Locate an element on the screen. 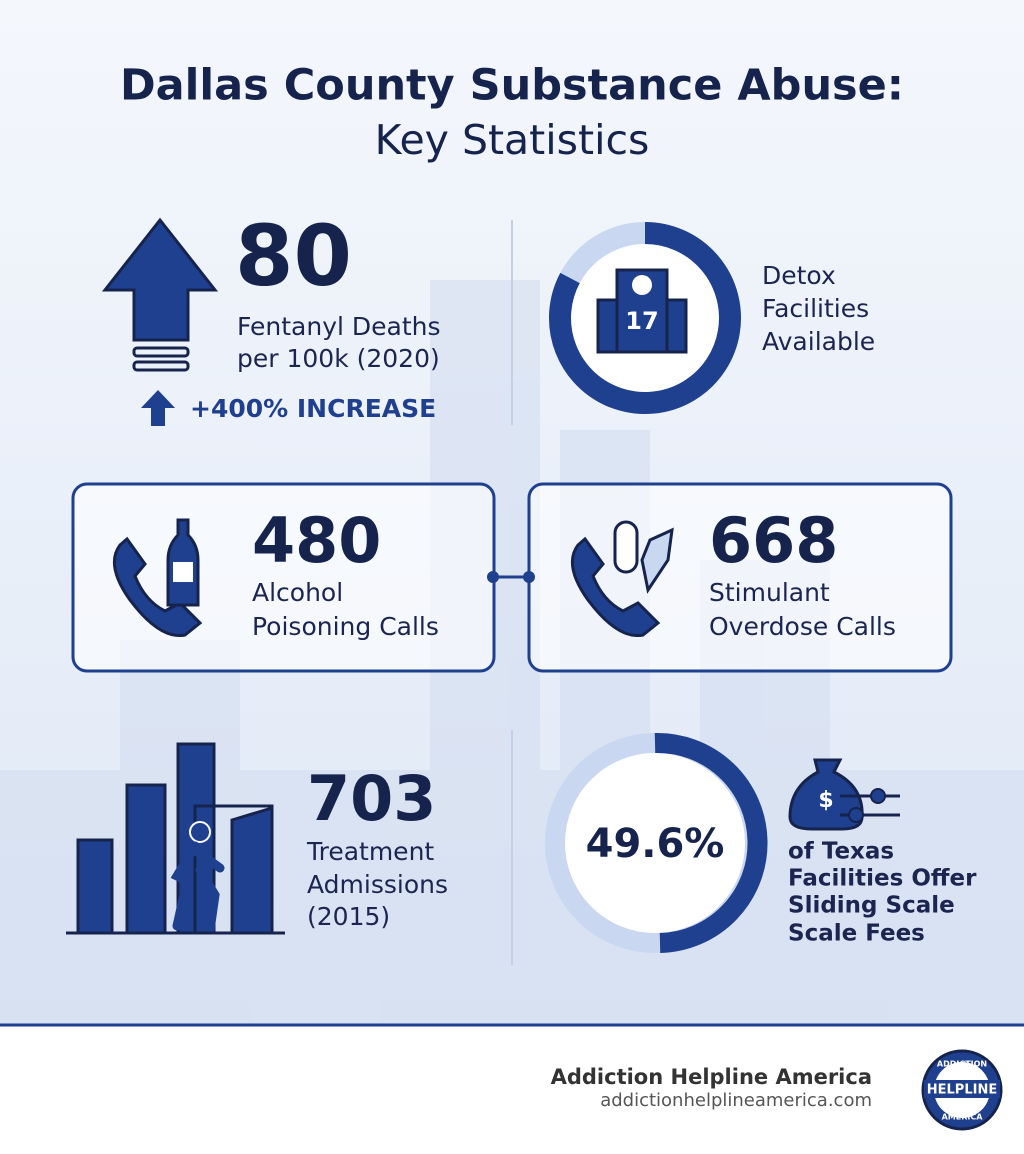  title: Dallas County Substance Abuse: is located at coordinates (512, 86).